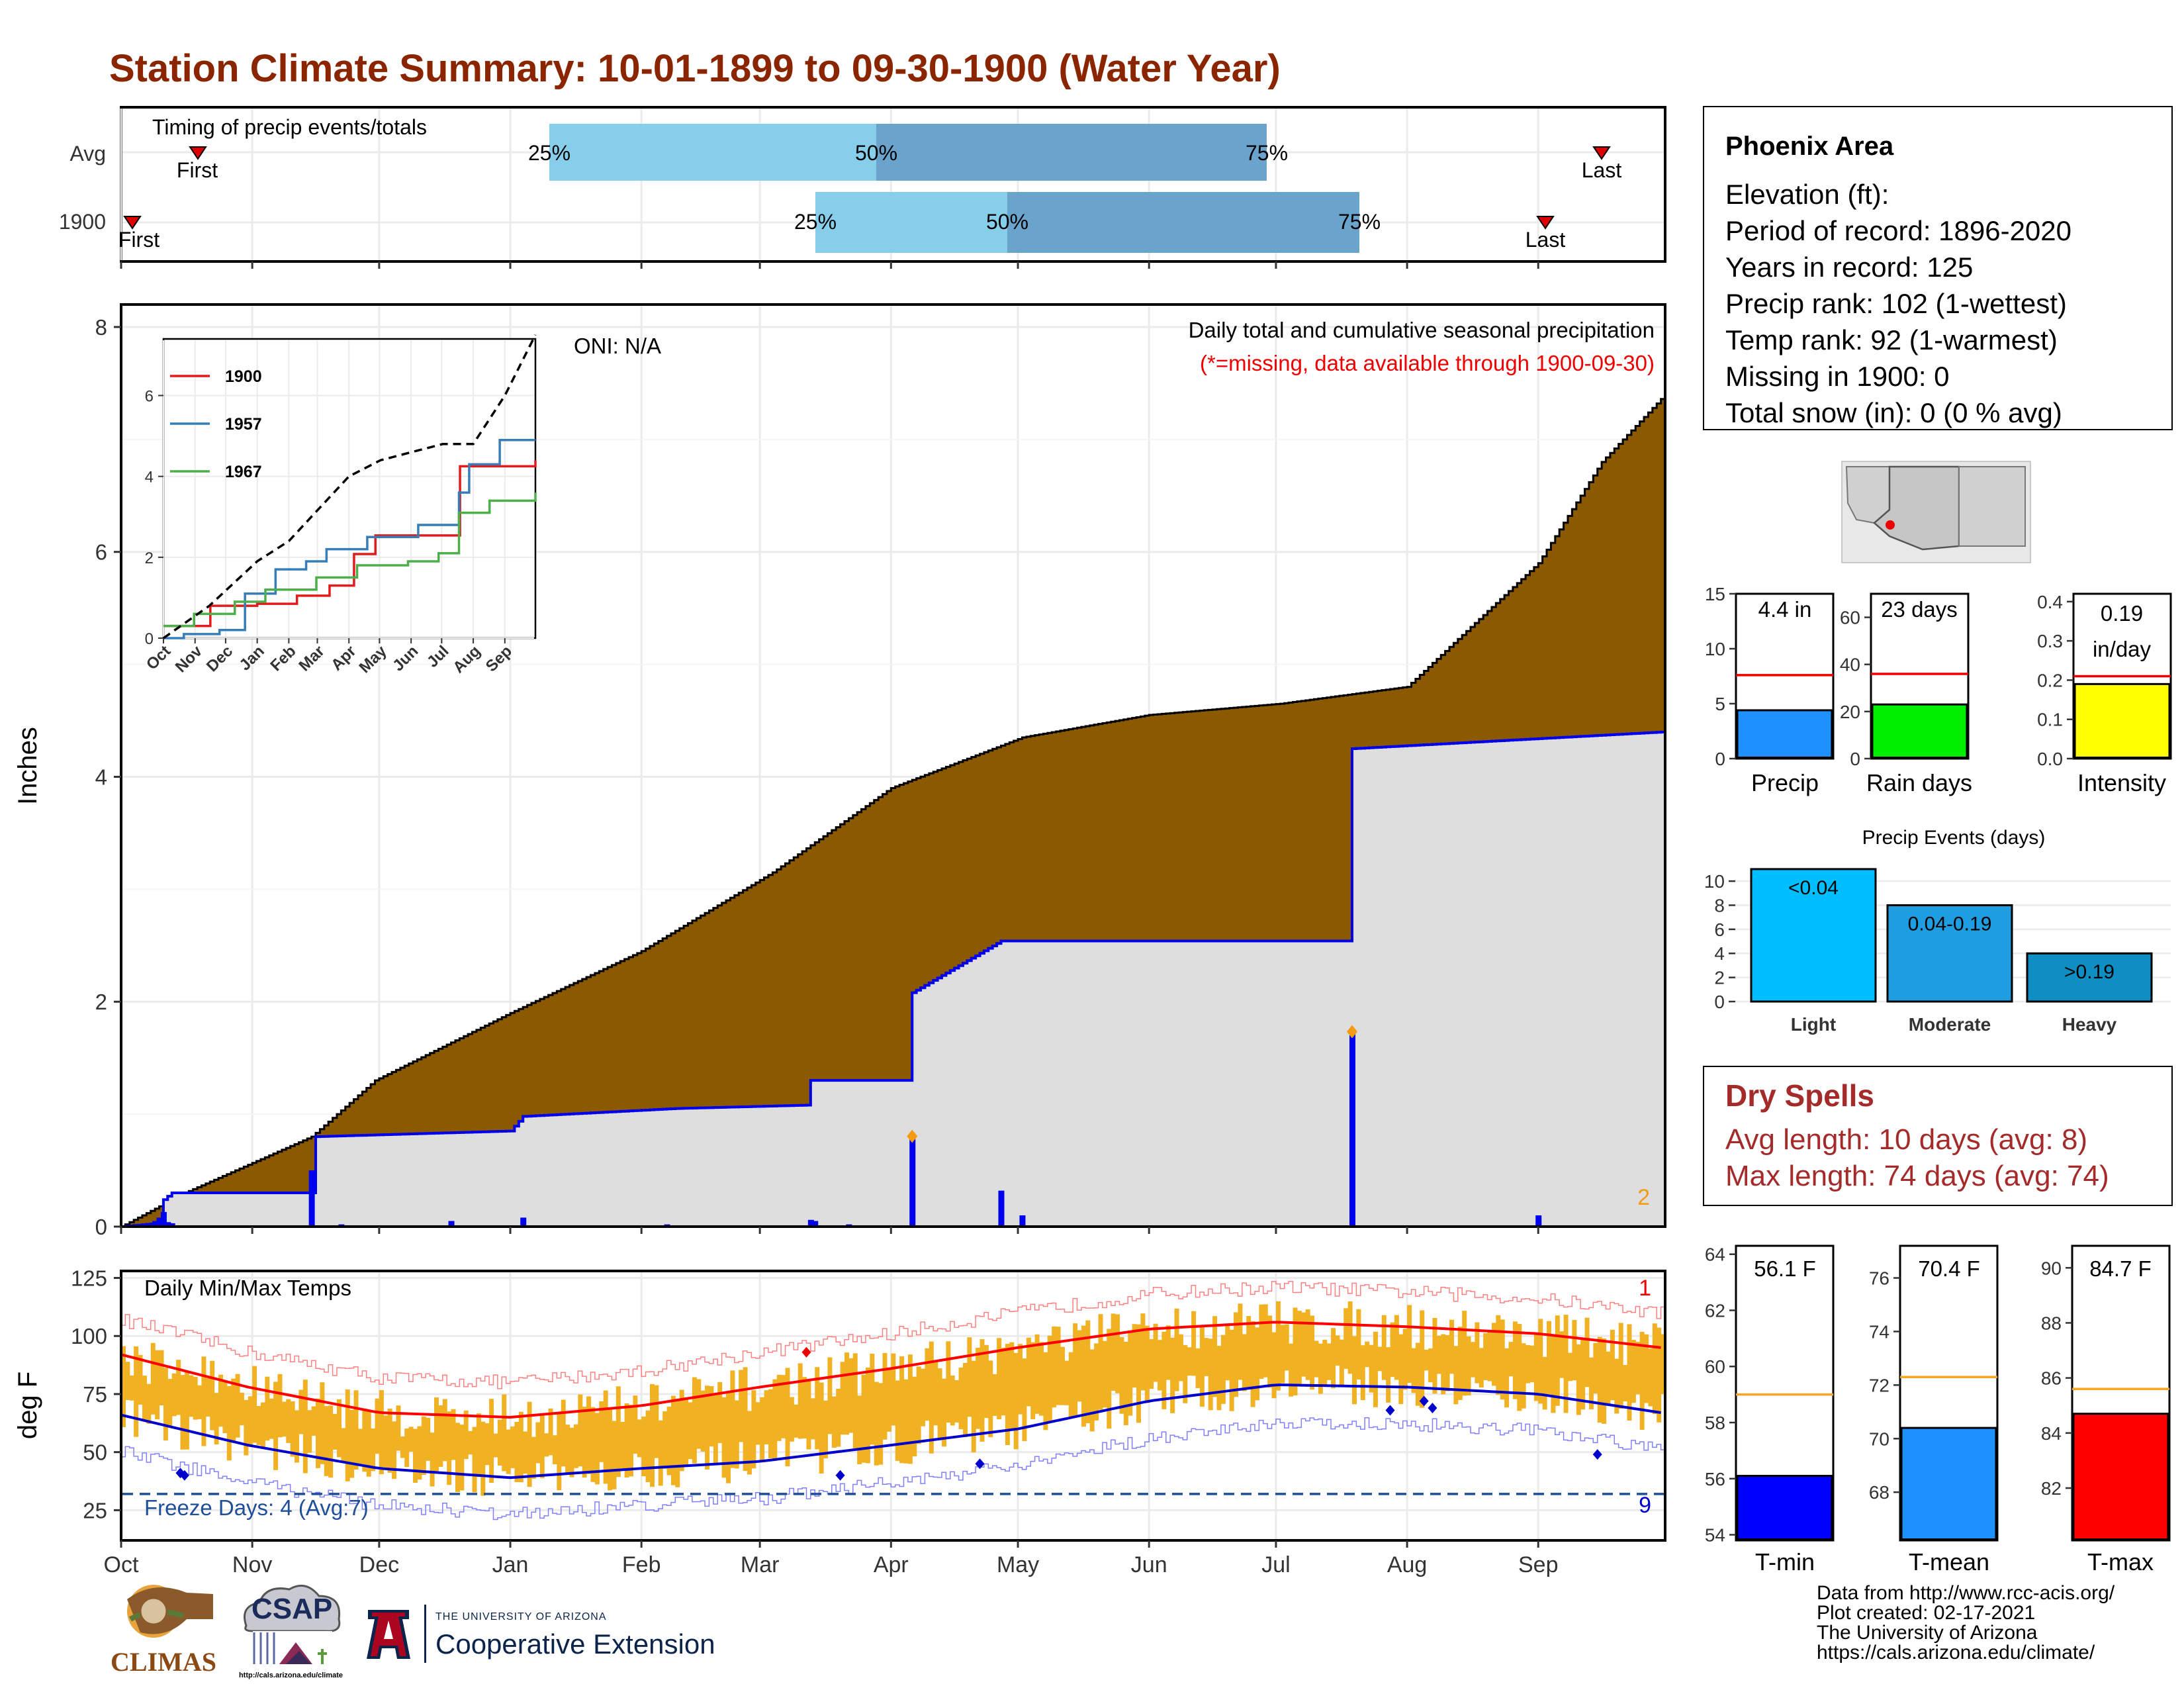  I want to click on events-category-label: Moderate, so click(1950, 1024).